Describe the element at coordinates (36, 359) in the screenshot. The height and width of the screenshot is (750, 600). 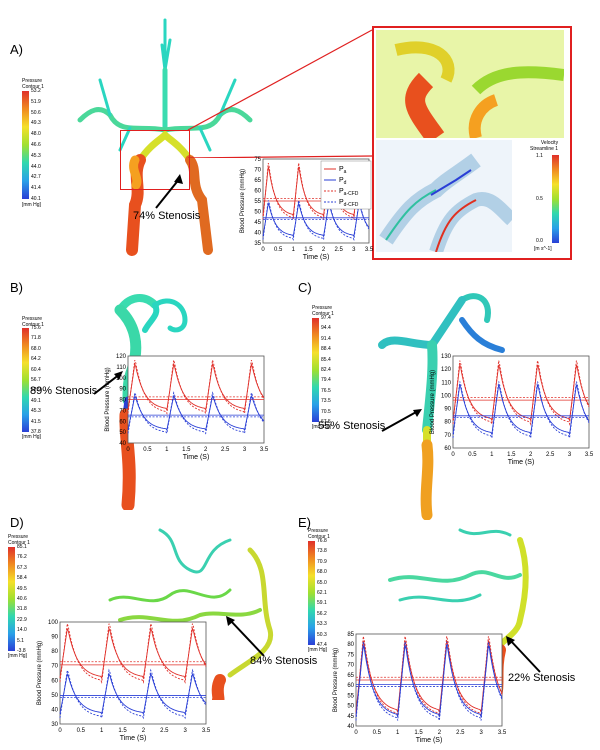
I see `colorbar-b-tick: 64.2` at that location.